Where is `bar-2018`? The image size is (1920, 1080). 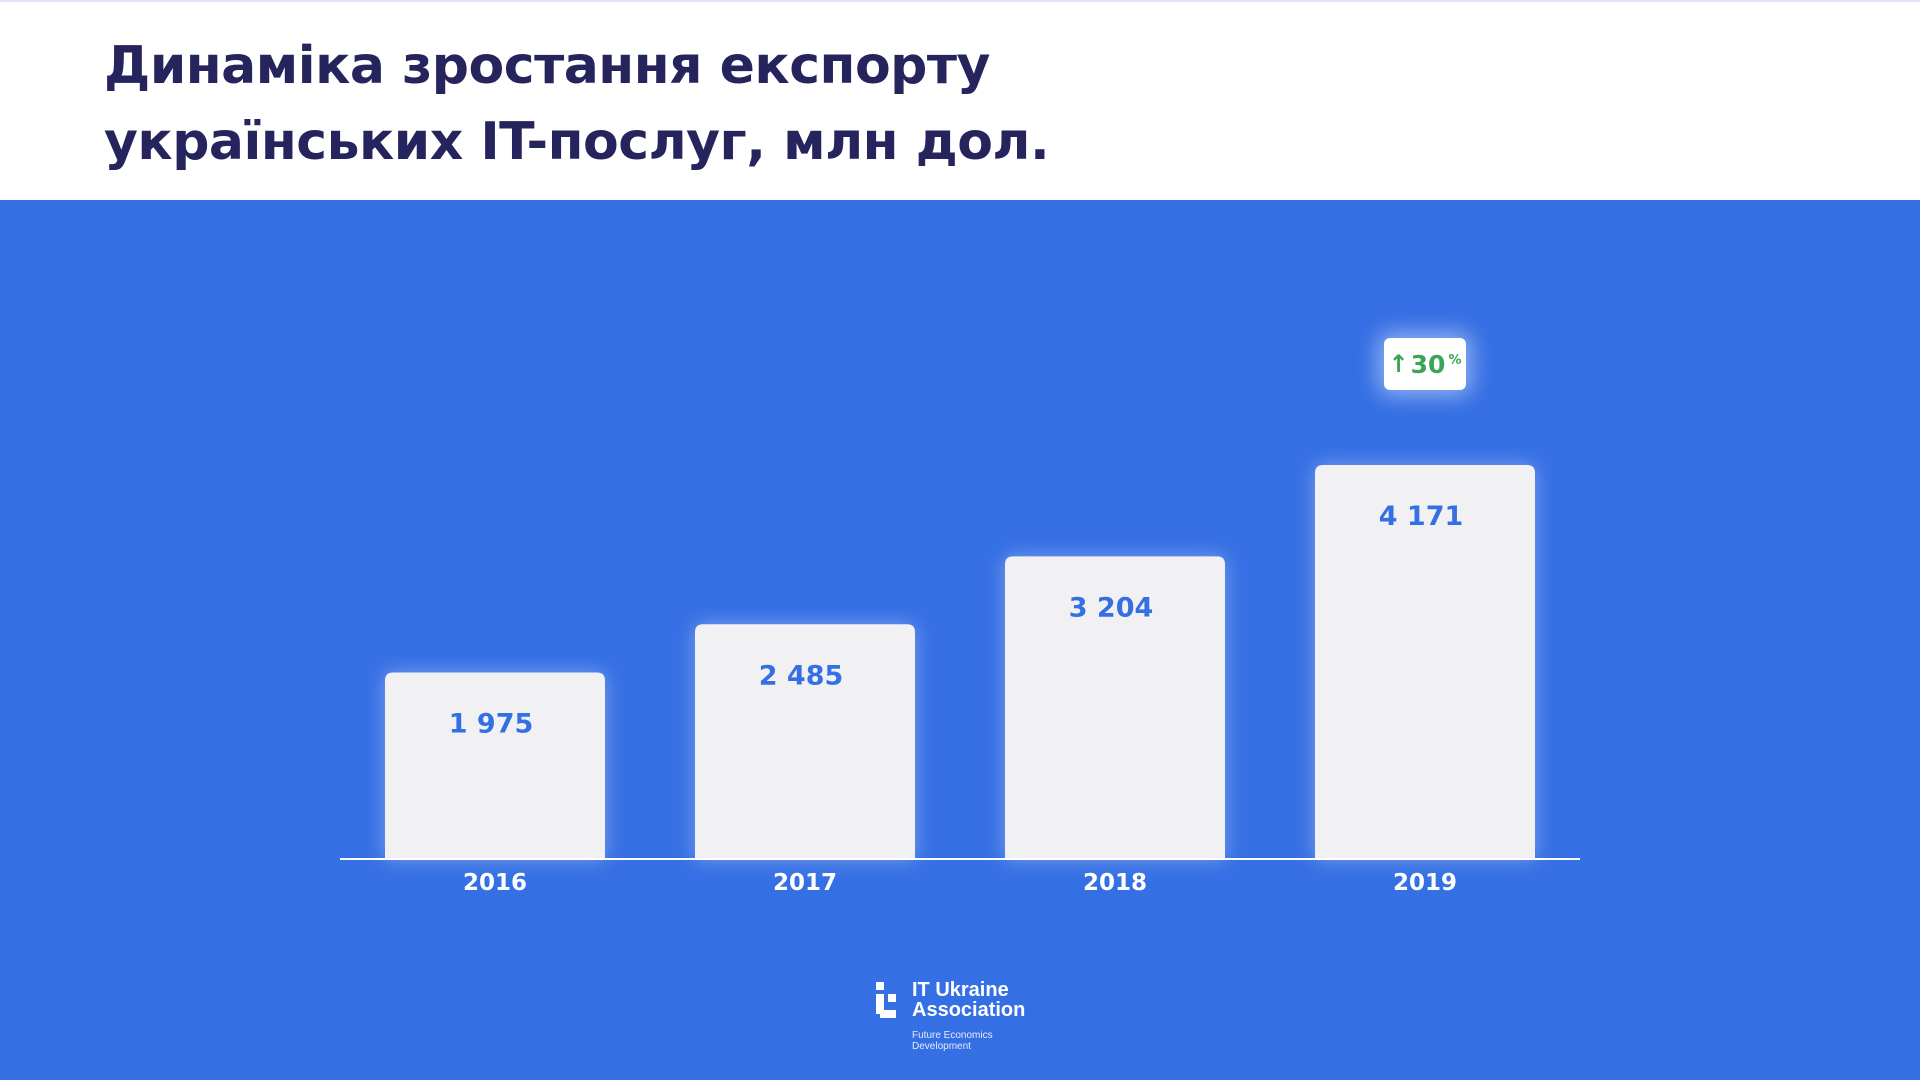 bar-2018 is located at coordinates (1115, 707).